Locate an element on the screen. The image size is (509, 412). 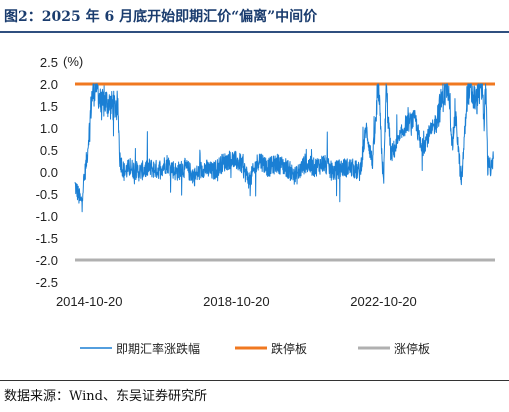
x-tick-label: 2022-10-20 is located at coordinates (383, 301).